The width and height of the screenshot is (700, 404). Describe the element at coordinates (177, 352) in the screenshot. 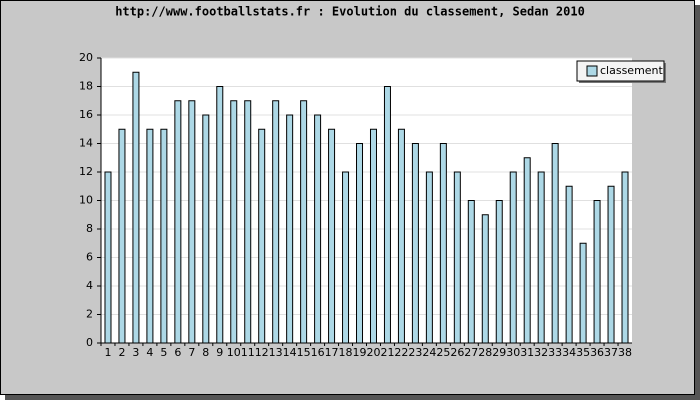

I see `x-tick-label: 6` at that location.